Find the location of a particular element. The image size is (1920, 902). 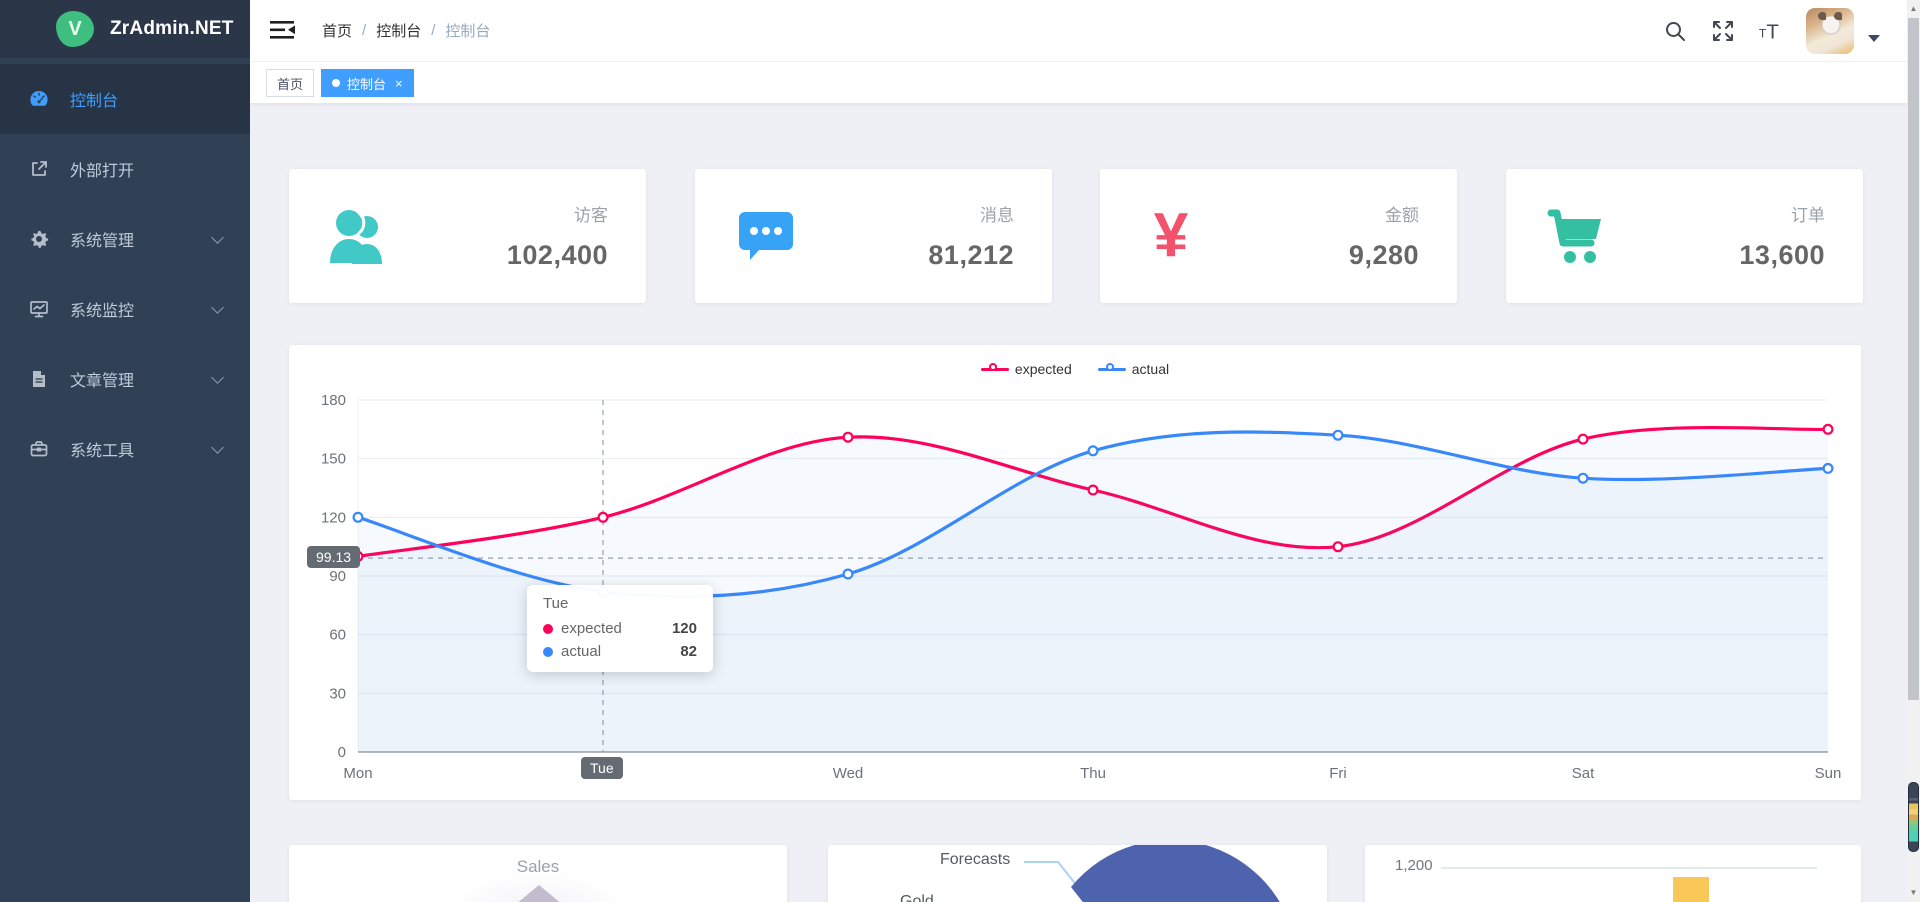

sidebar-item-monitor: 系统监控 is located at coordinates (125, 309).